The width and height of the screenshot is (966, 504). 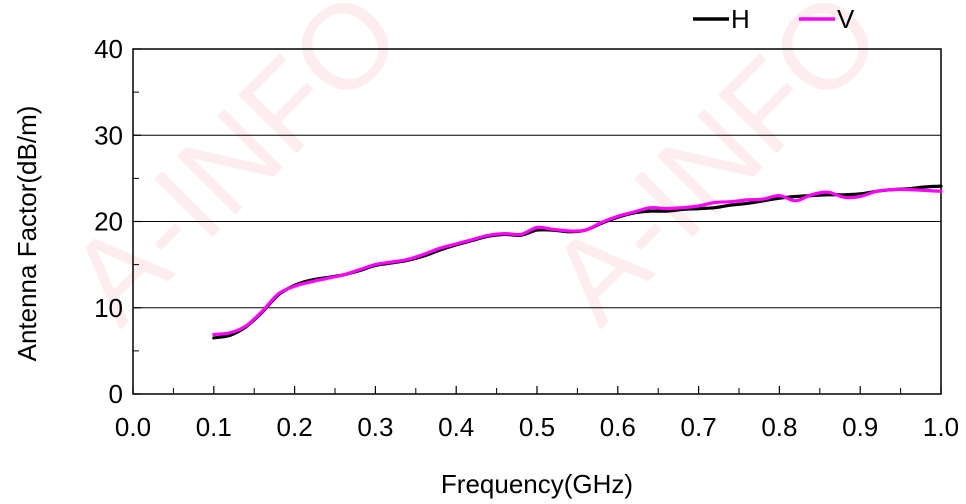 I want to click on x-tick-label: 0.4, so click(x=456, y=427).